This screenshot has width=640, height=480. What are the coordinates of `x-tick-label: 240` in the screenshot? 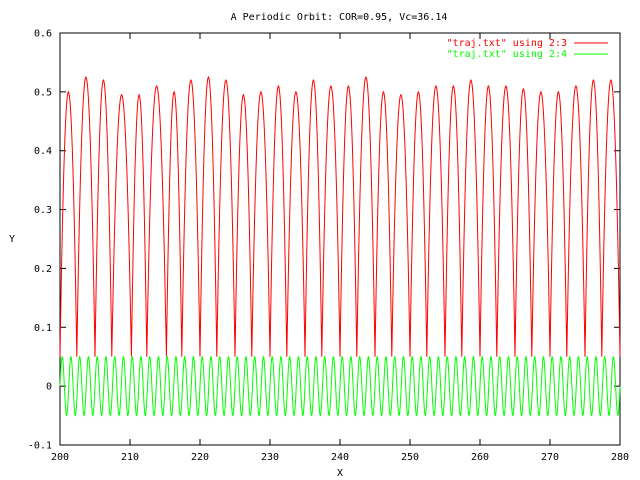 It's located at (340, 457).